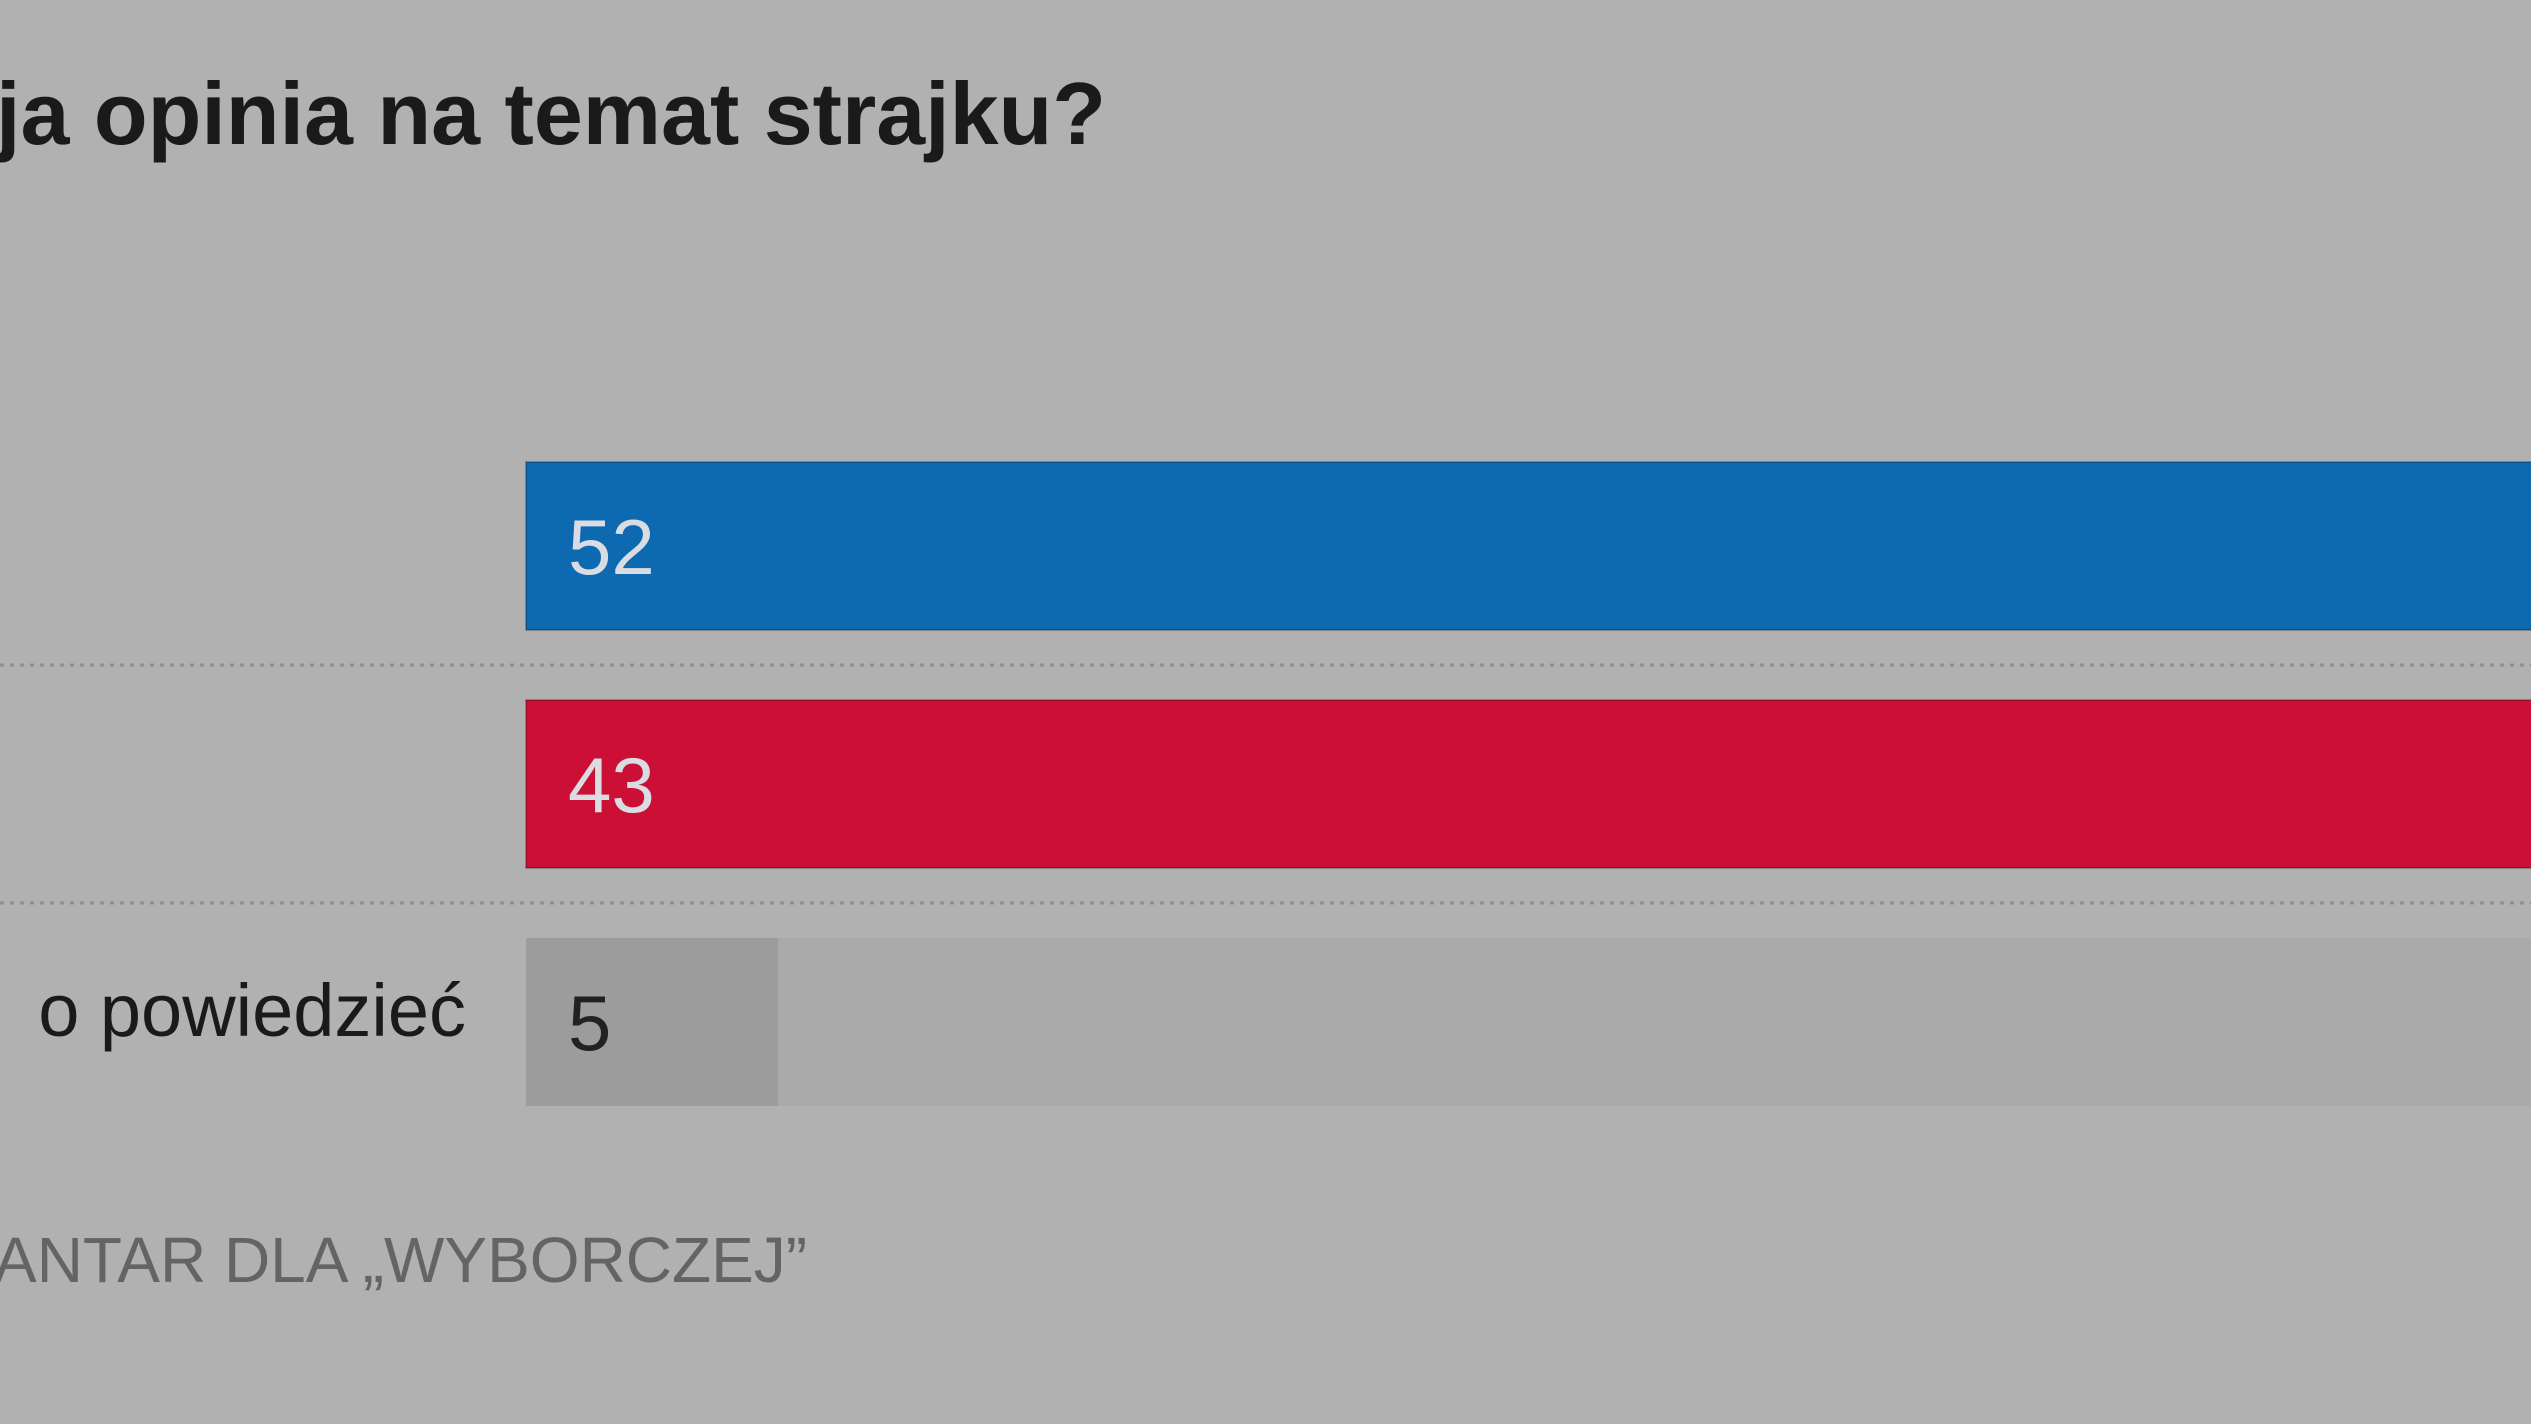 This screenshot has width=2531, height=1424. Describe the element at coordinates (1528, 1022) in the screenshot. I see `bar-track` at that location.